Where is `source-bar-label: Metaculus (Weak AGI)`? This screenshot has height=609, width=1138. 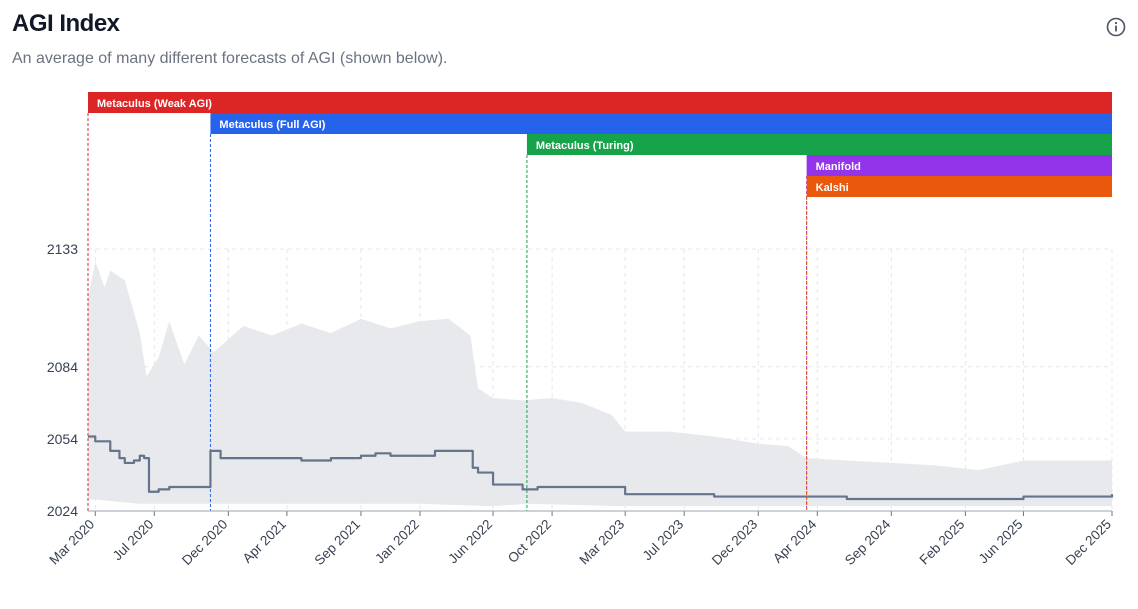 source-bar-label: Metaculus (Weak AGI) is located at coordinates (154, 104).